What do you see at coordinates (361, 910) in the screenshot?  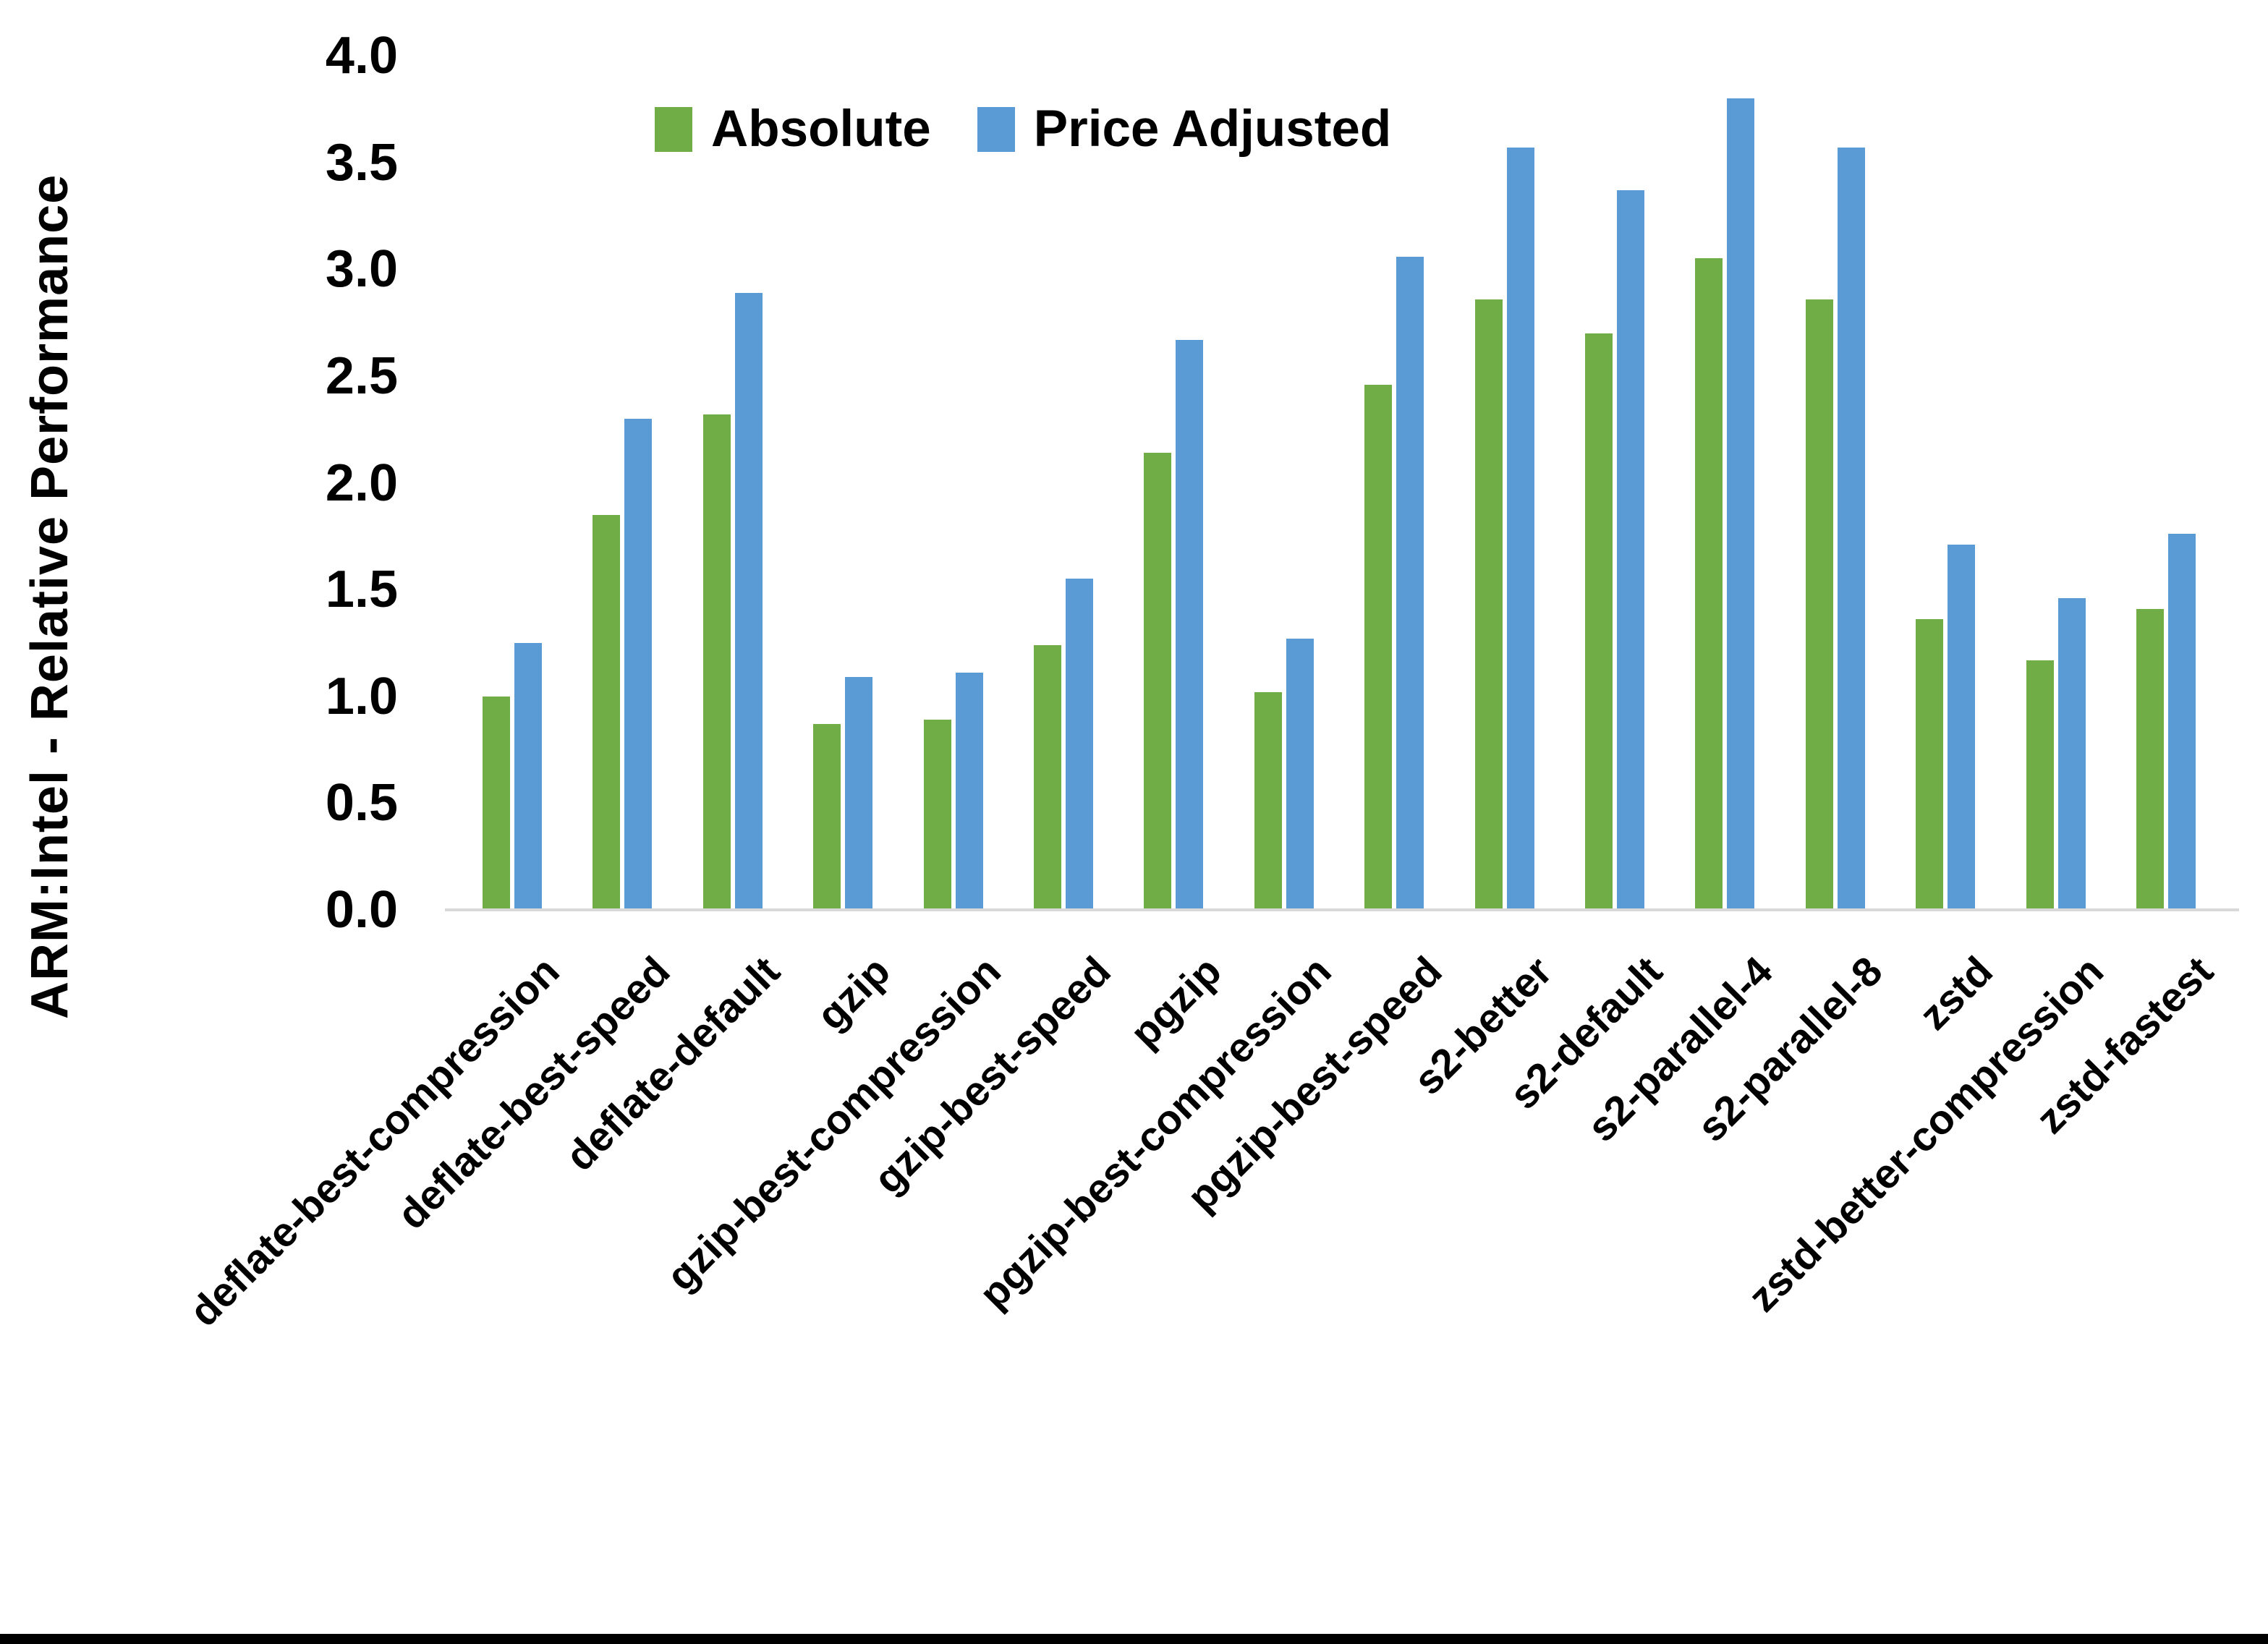 I see `y-tick-label: 0.0` at bounding box center [361, 910].